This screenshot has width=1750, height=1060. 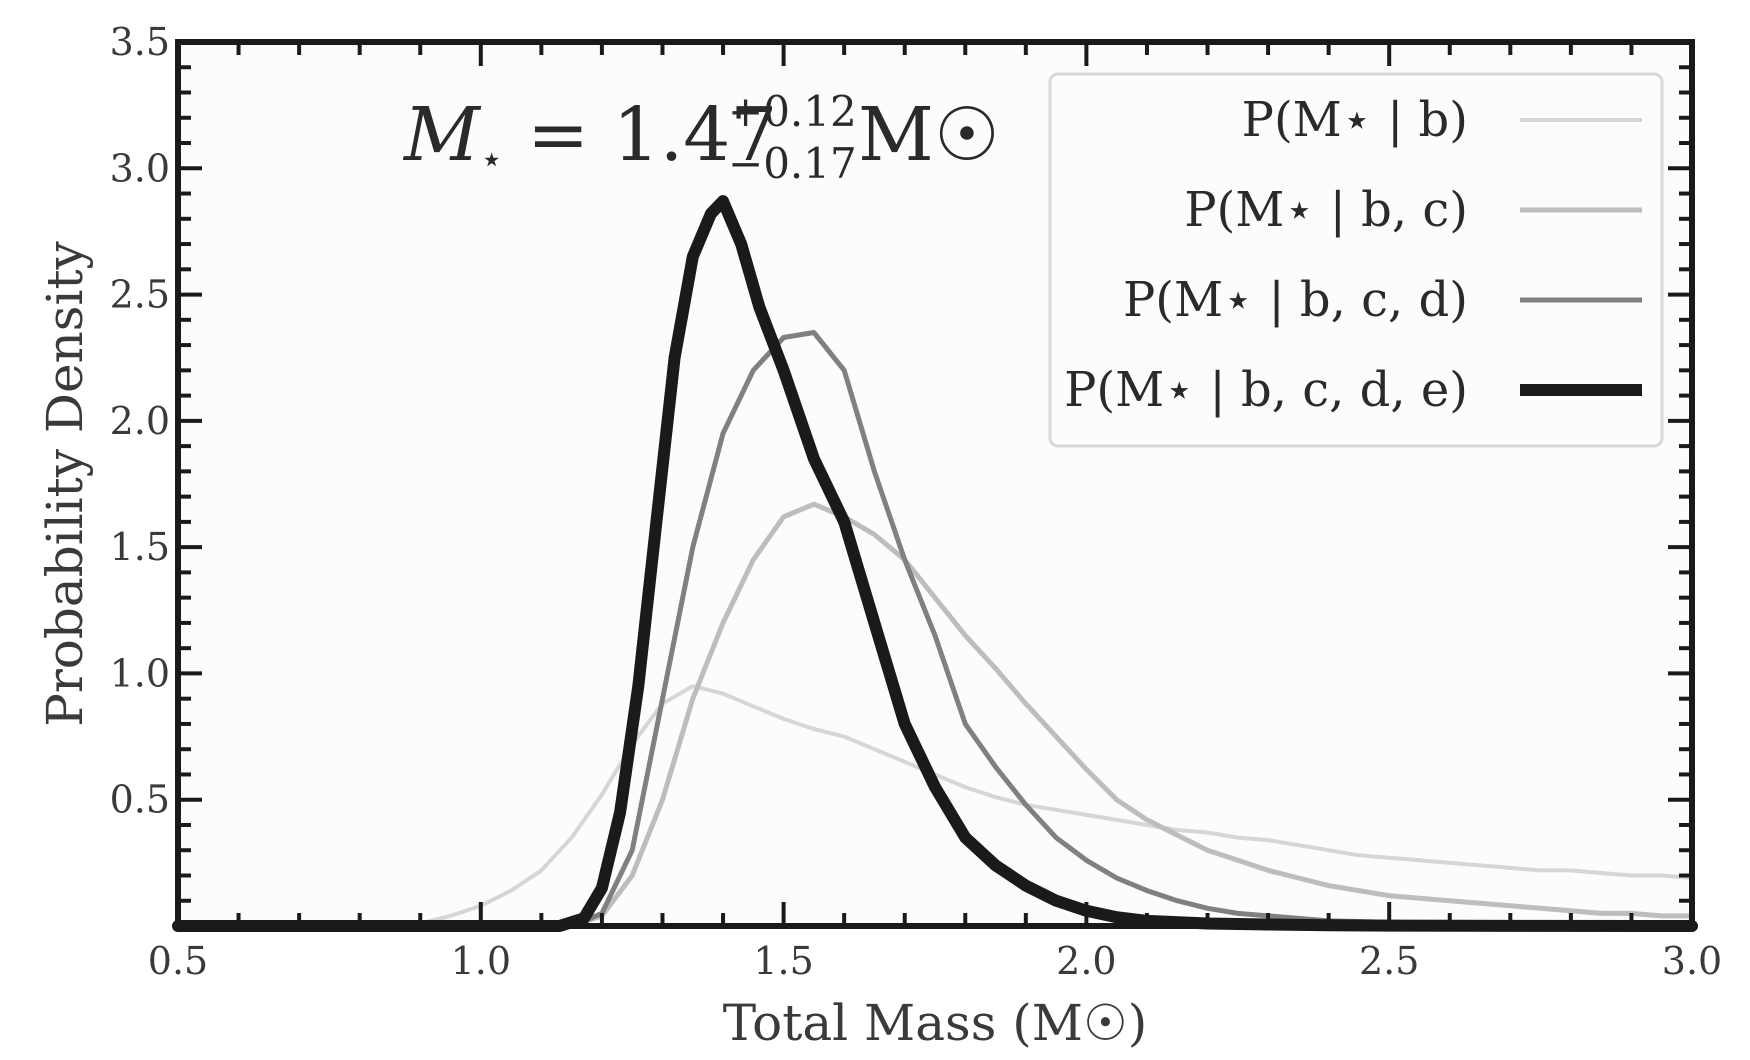 I want to click on legend-label-3: P(M⋆ | b, c, d), so click(x=1295, y=300).